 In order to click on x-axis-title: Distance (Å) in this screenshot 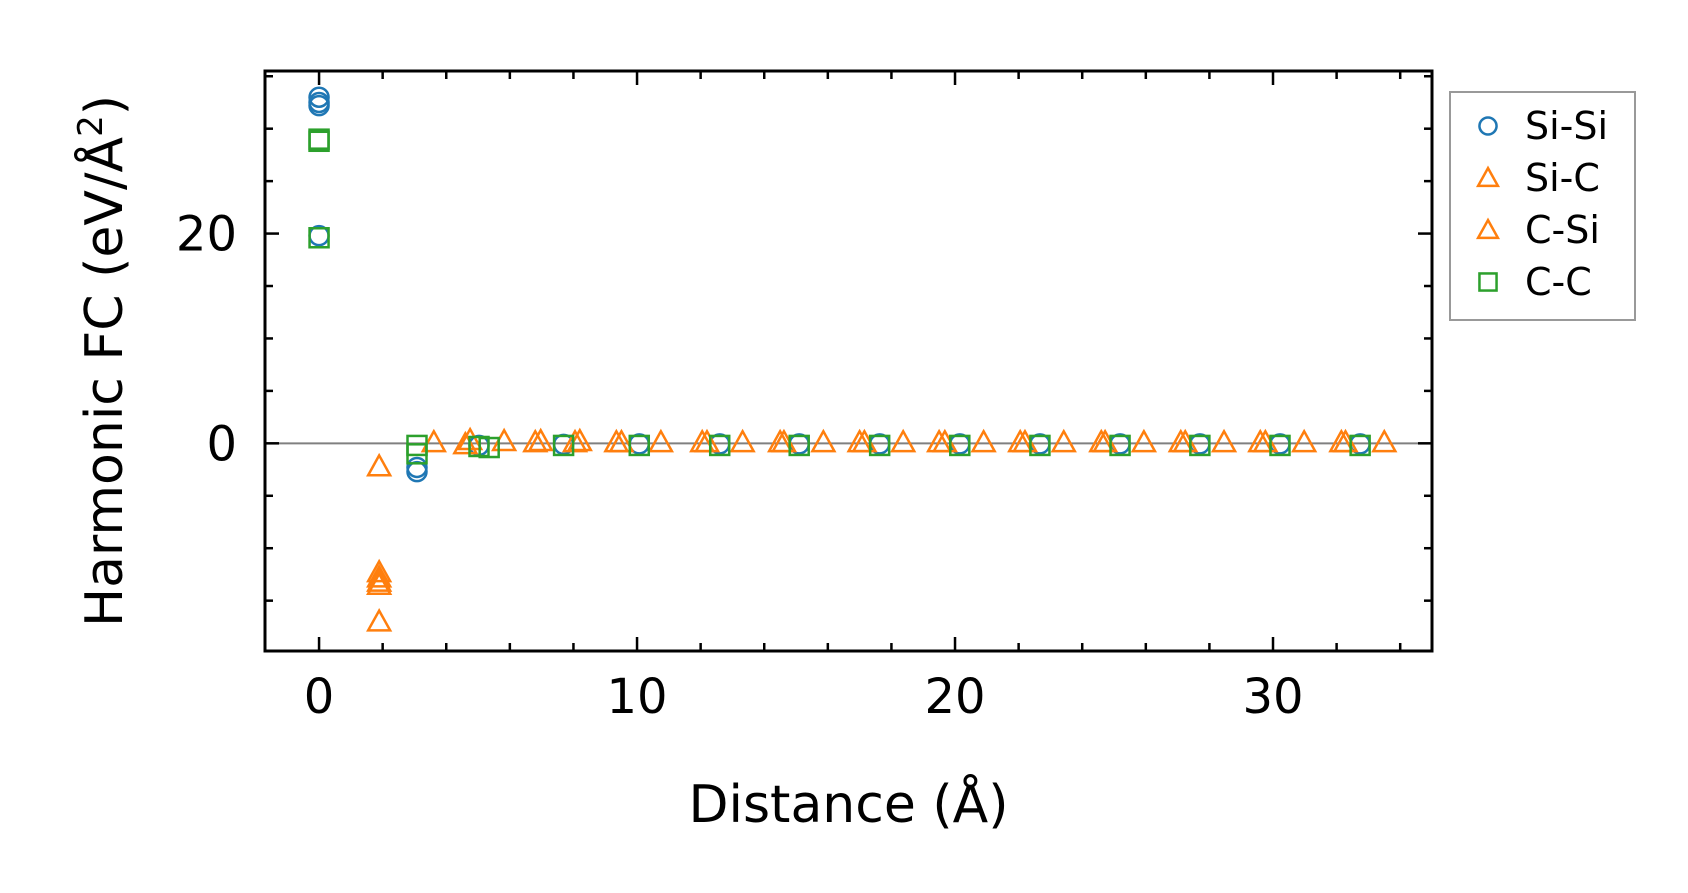, I will do `click(848, 804)`.